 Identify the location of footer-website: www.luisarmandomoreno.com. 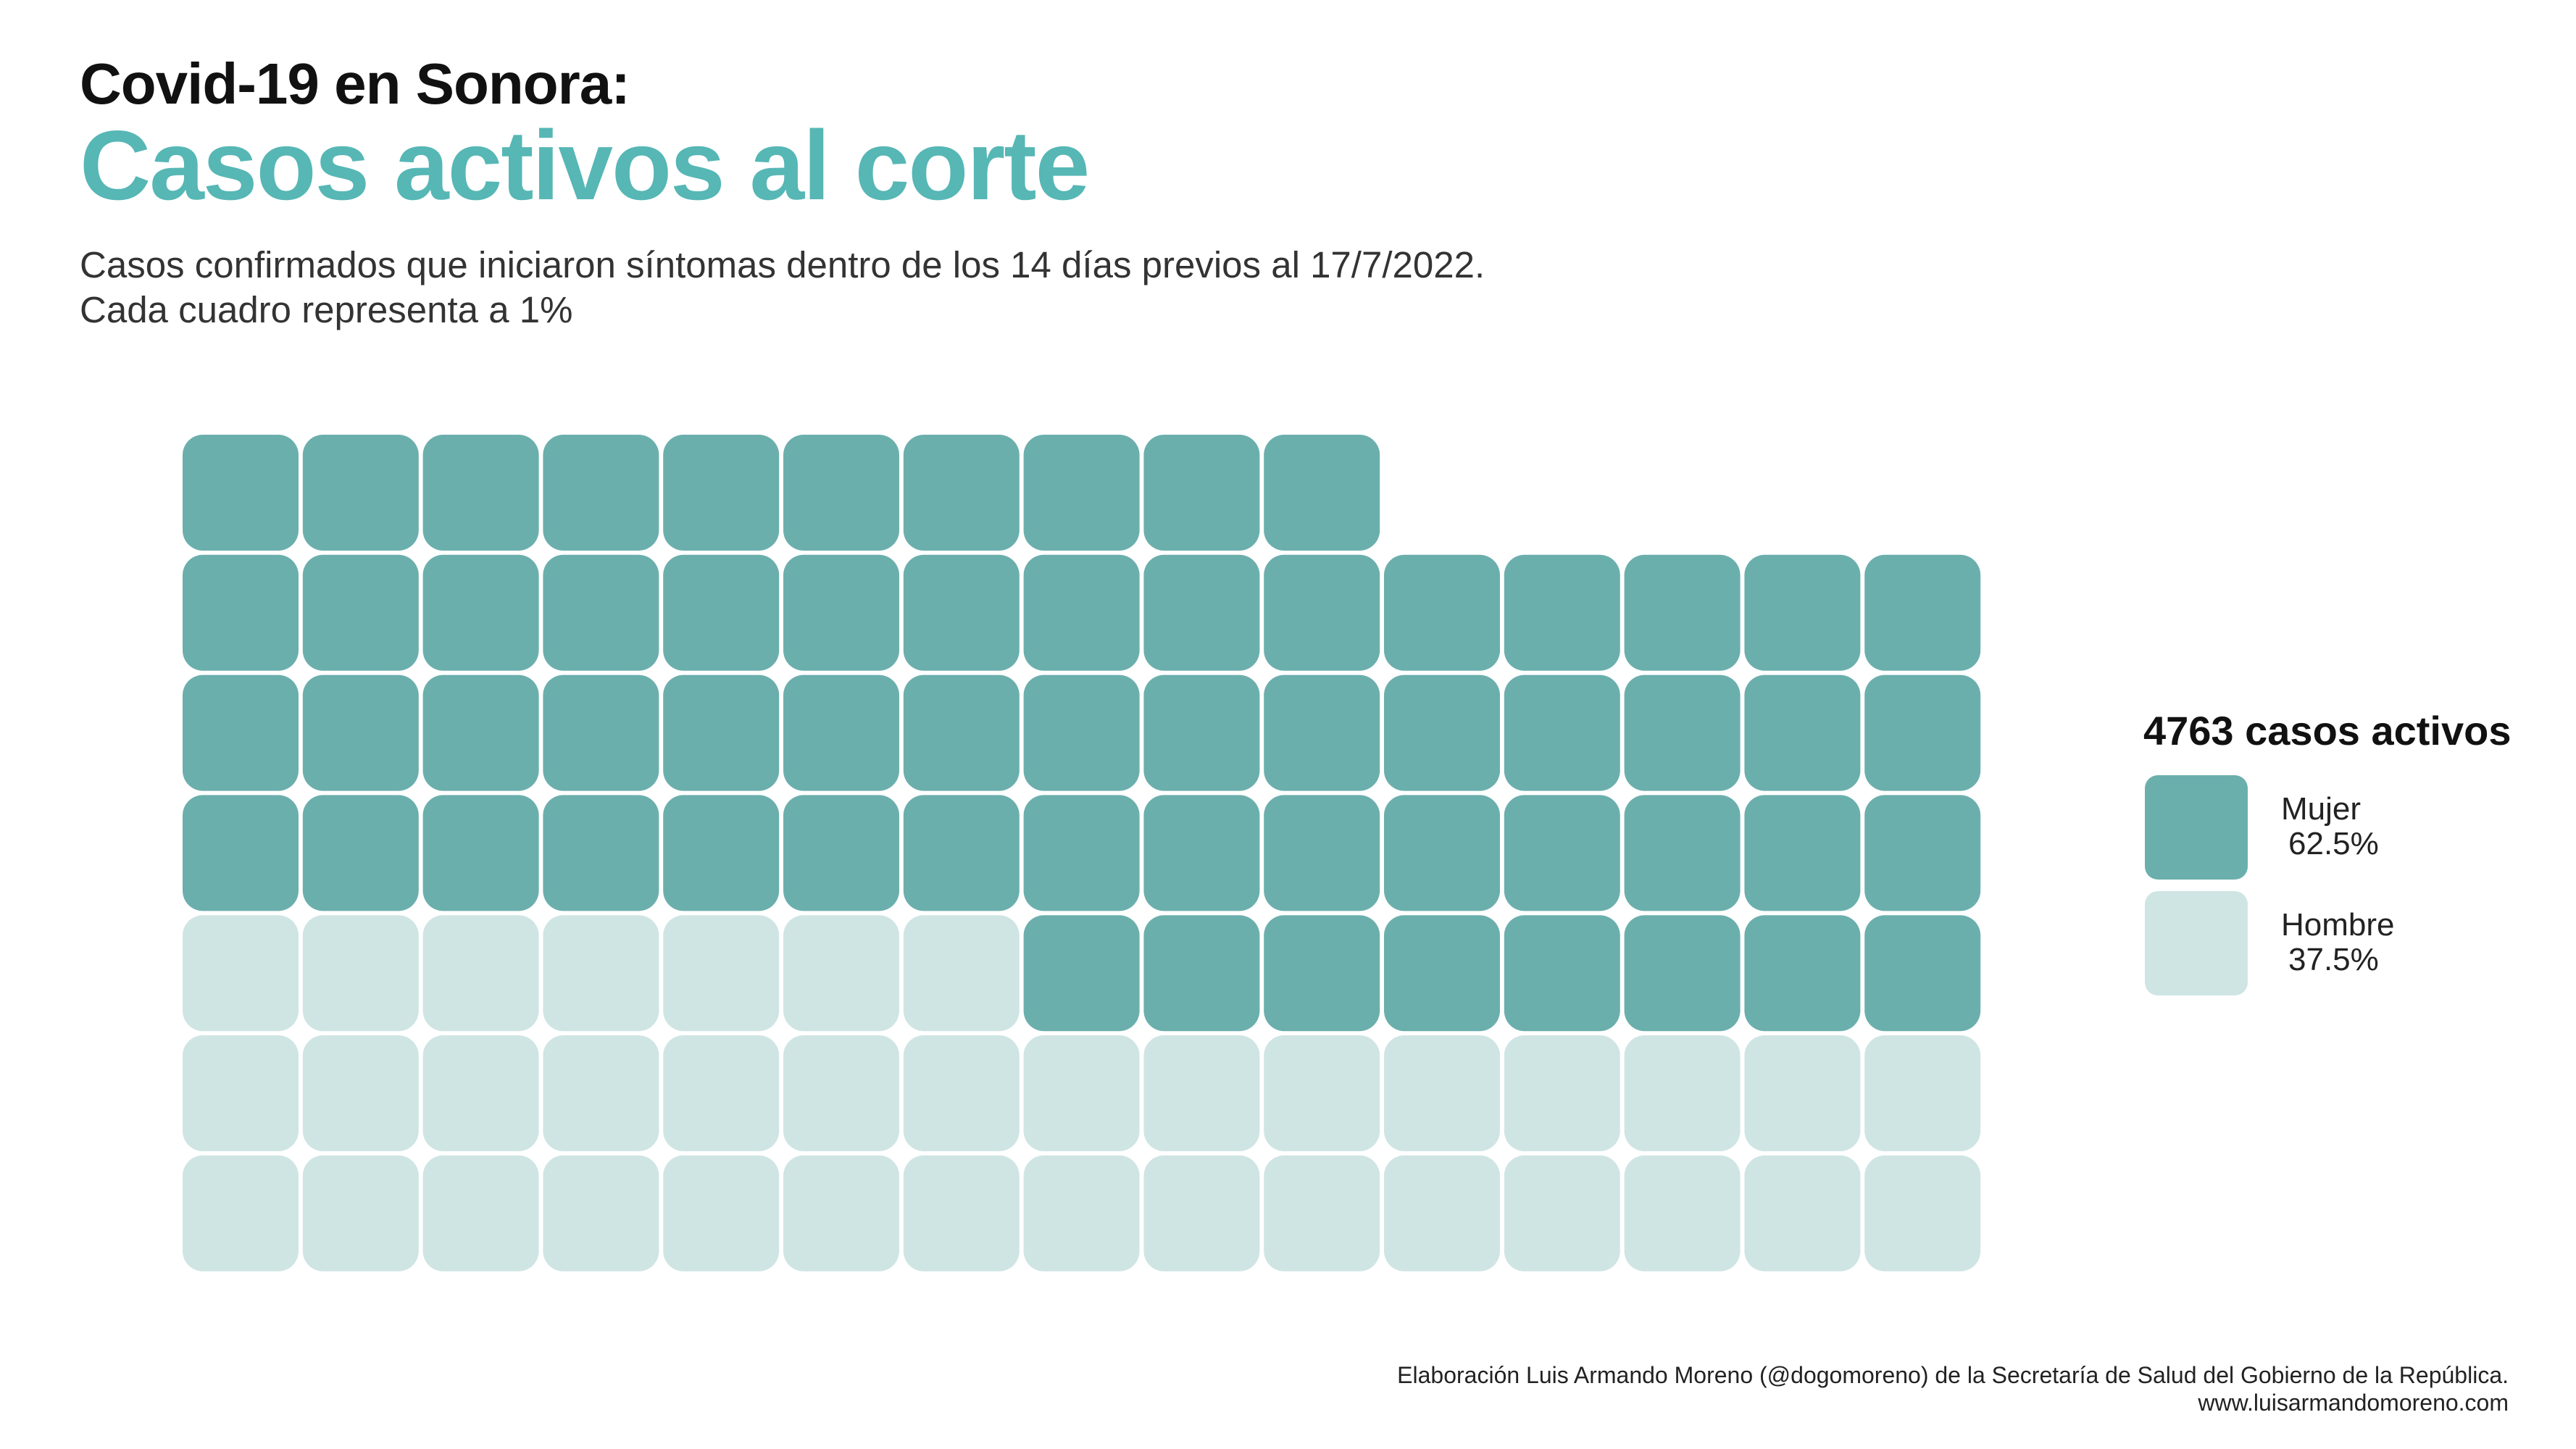
(2353, 1403).